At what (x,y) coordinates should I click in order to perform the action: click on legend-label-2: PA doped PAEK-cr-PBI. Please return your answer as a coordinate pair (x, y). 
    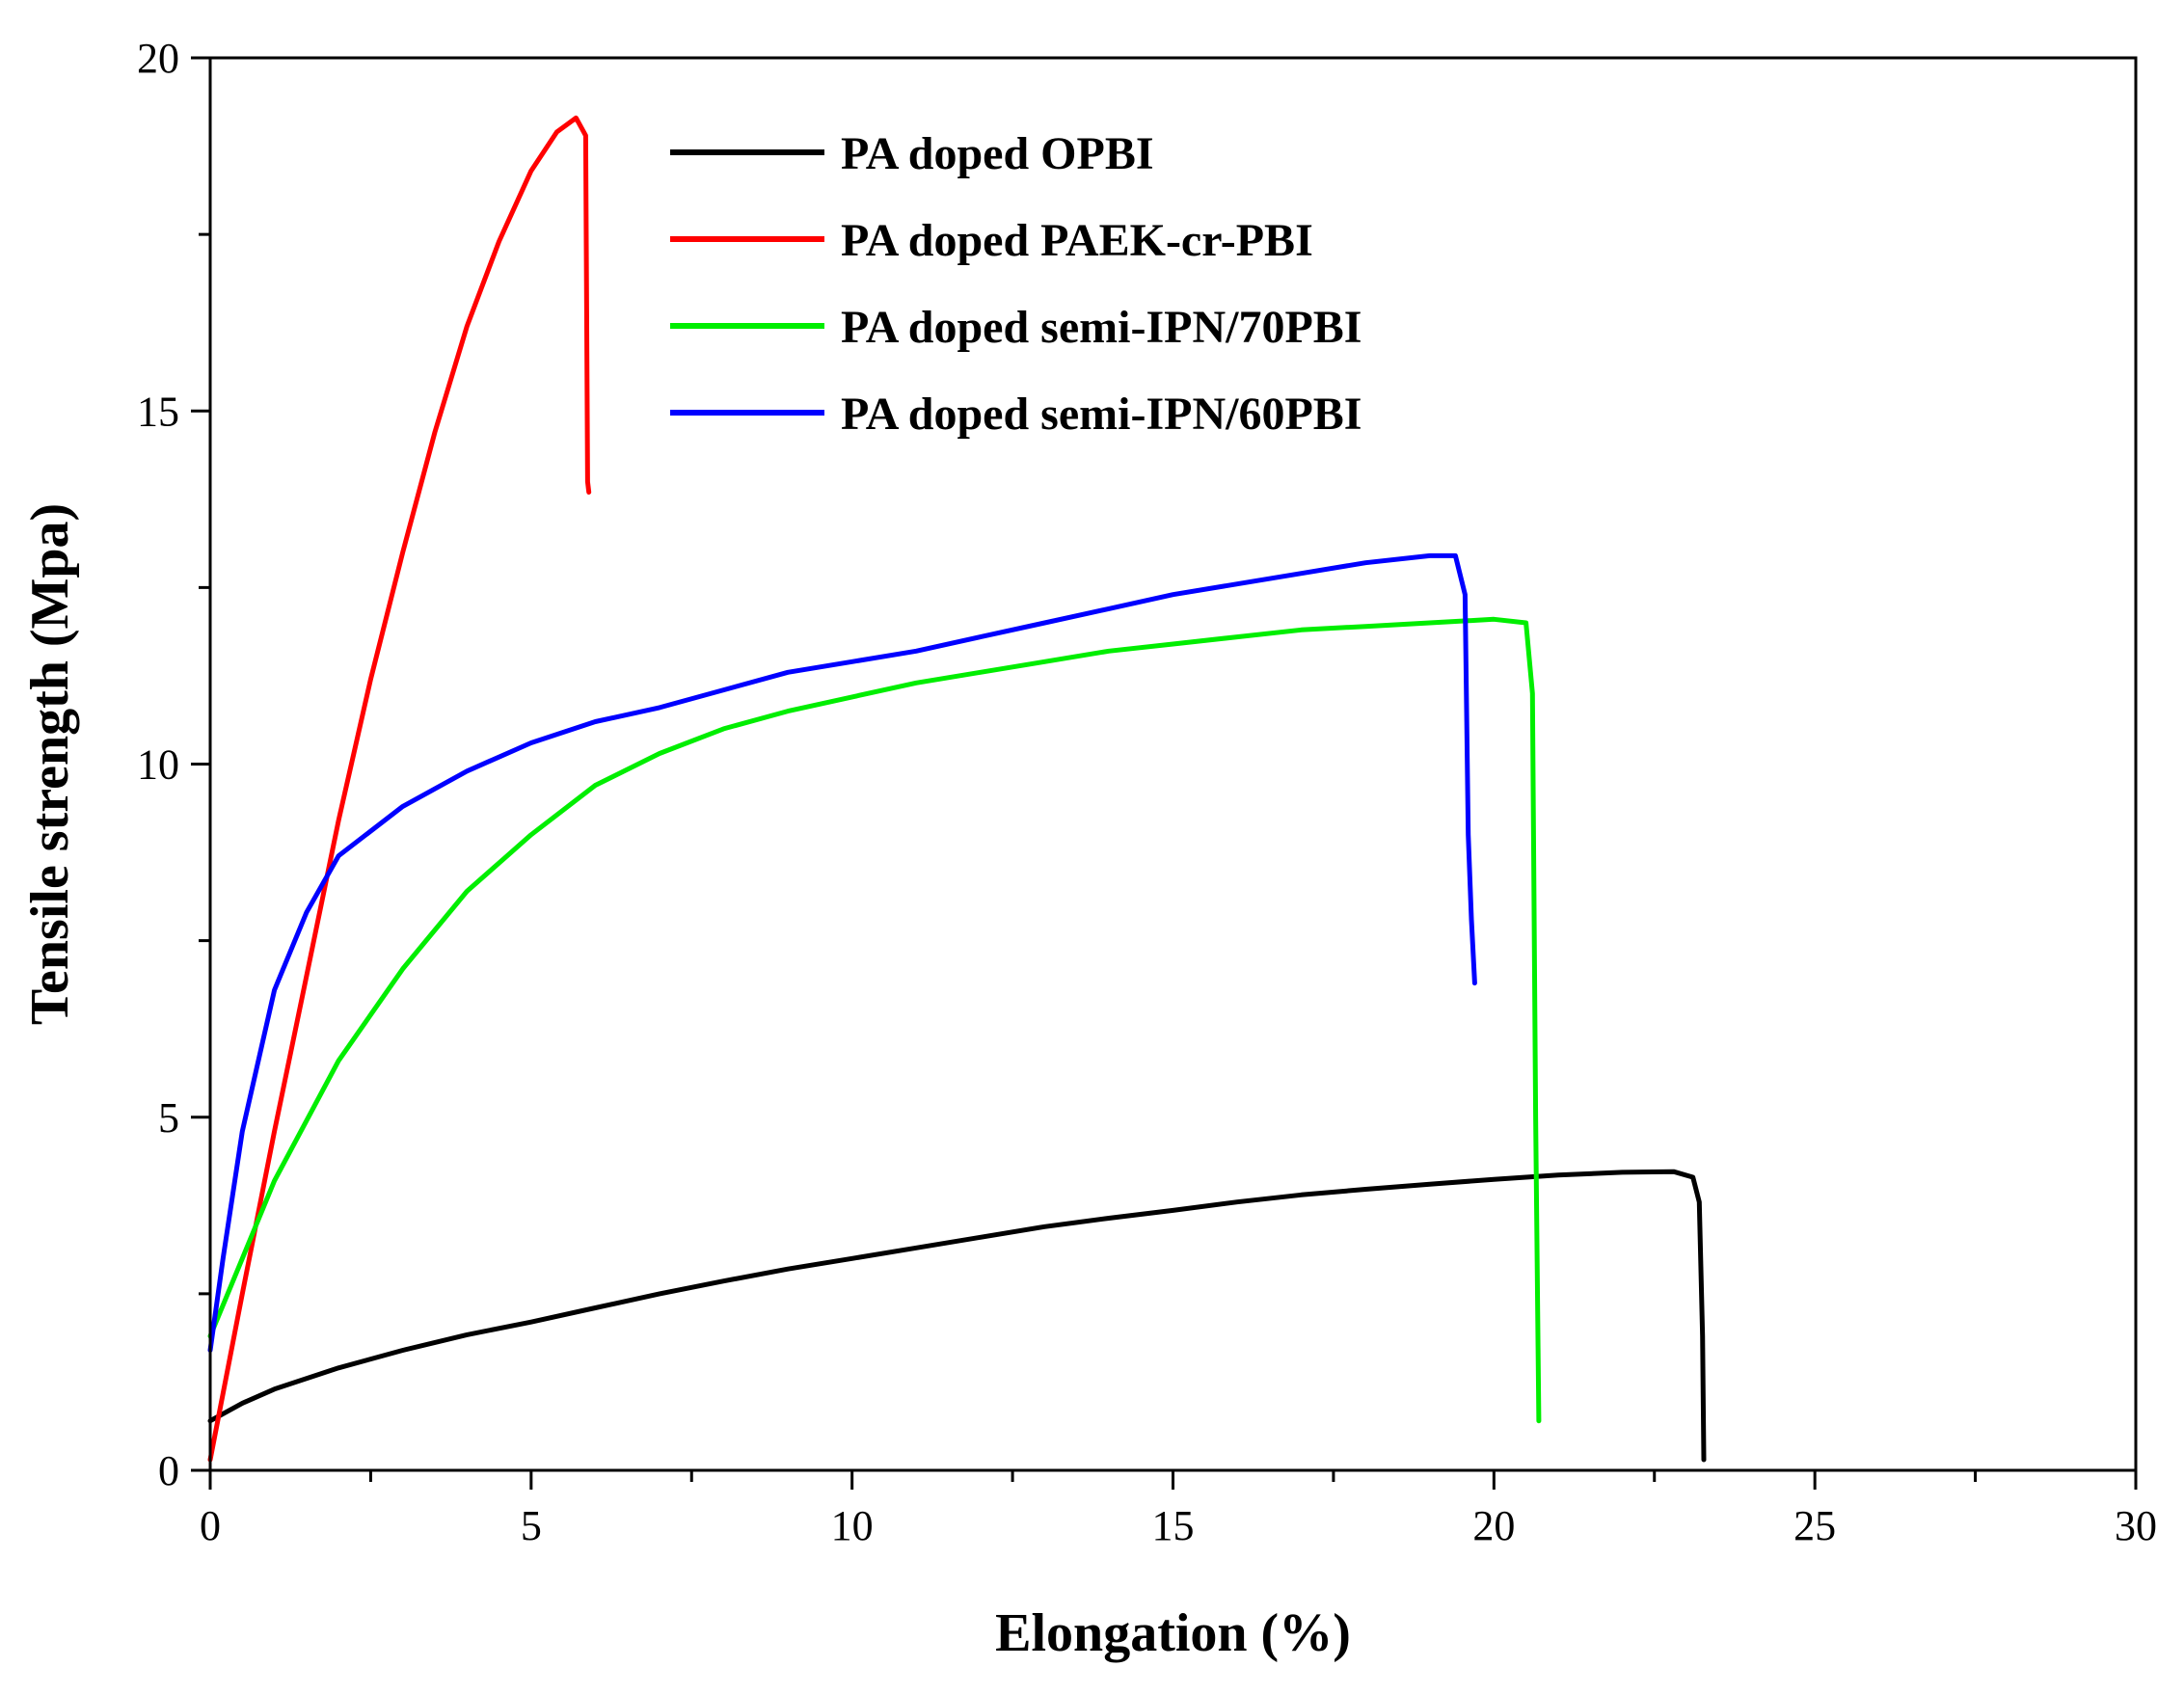
    Looking at the image, I should click on (1077, 240).